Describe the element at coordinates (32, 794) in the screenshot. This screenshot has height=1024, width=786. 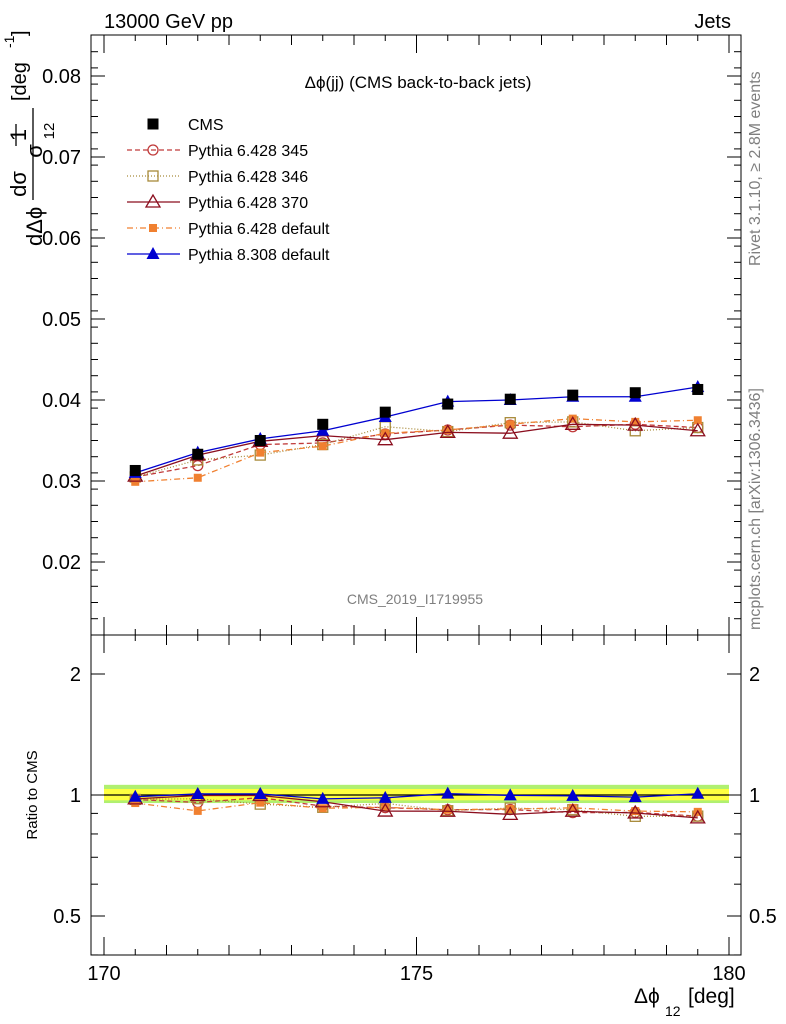
I see `ratio-y-label: Ratio to CMS` at that location.